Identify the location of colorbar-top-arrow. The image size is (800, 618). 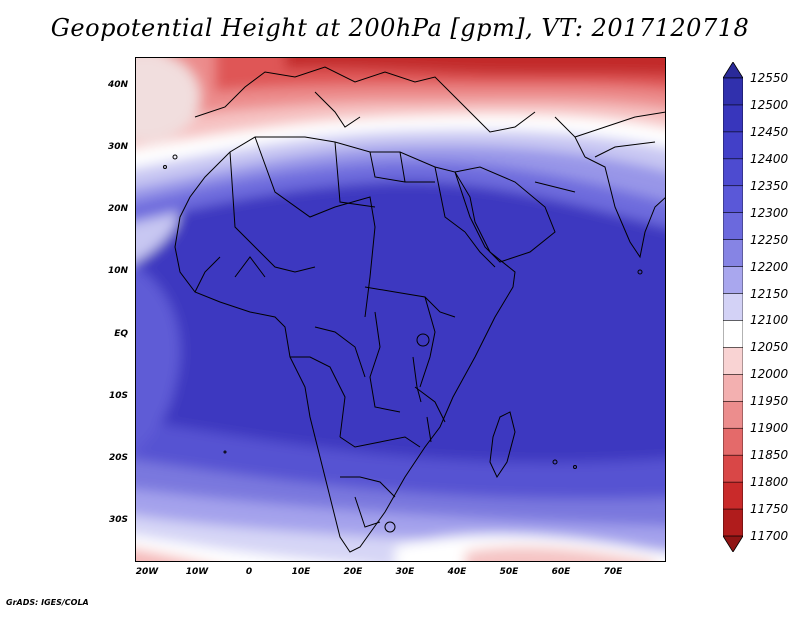
(733, 70).